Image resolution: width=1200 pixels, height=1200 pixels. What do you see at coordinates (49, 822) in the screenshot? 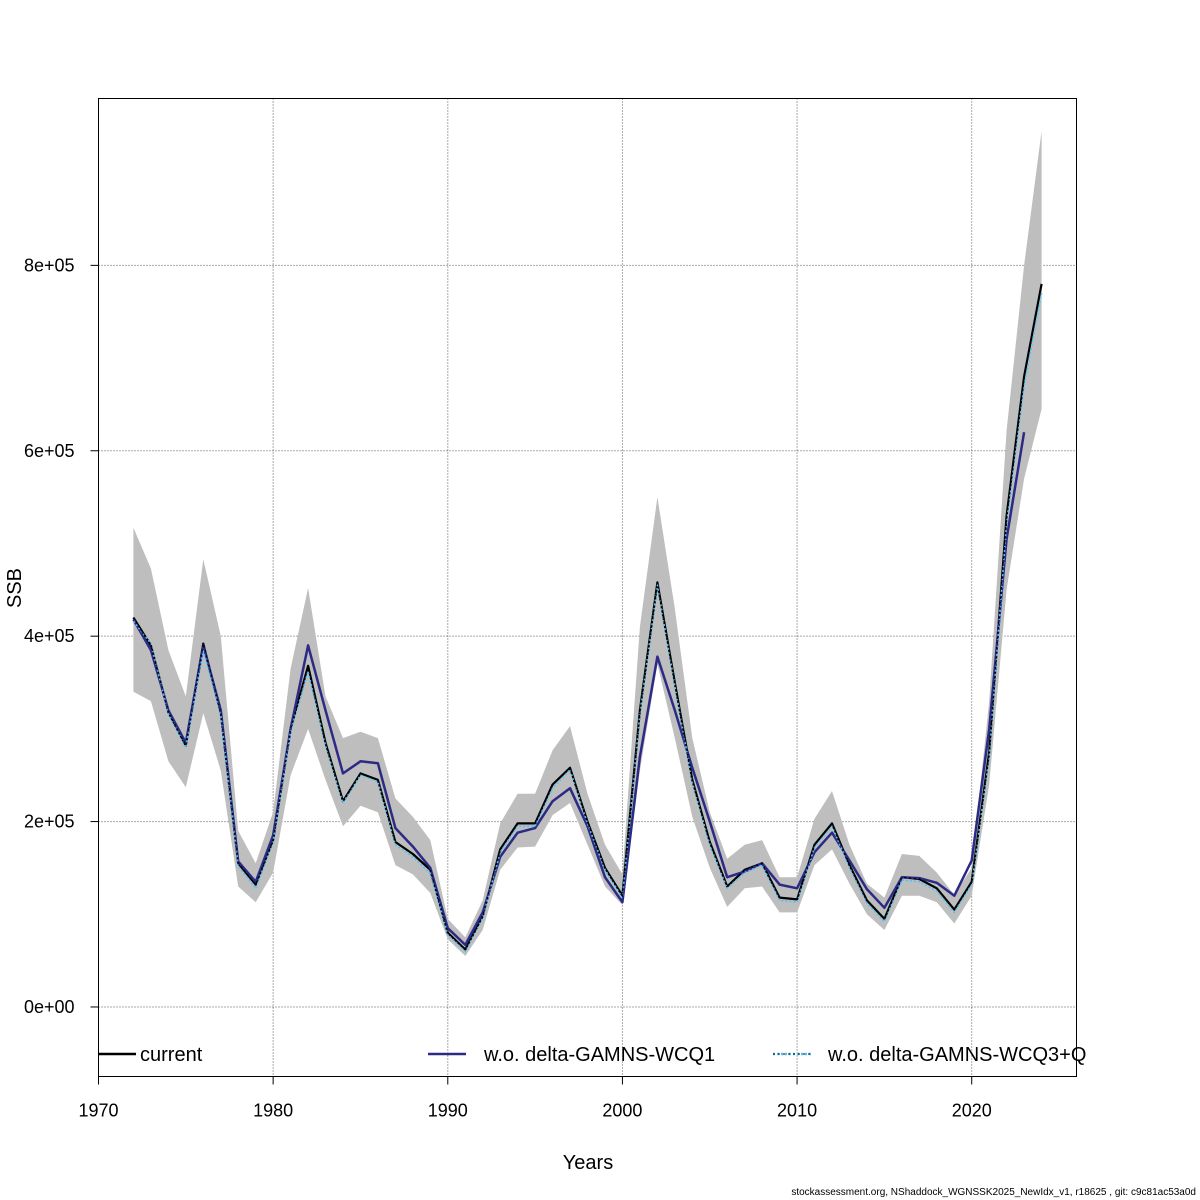
I see `y-tick-label-1: 2e+05` at bounding box center [49, 822].